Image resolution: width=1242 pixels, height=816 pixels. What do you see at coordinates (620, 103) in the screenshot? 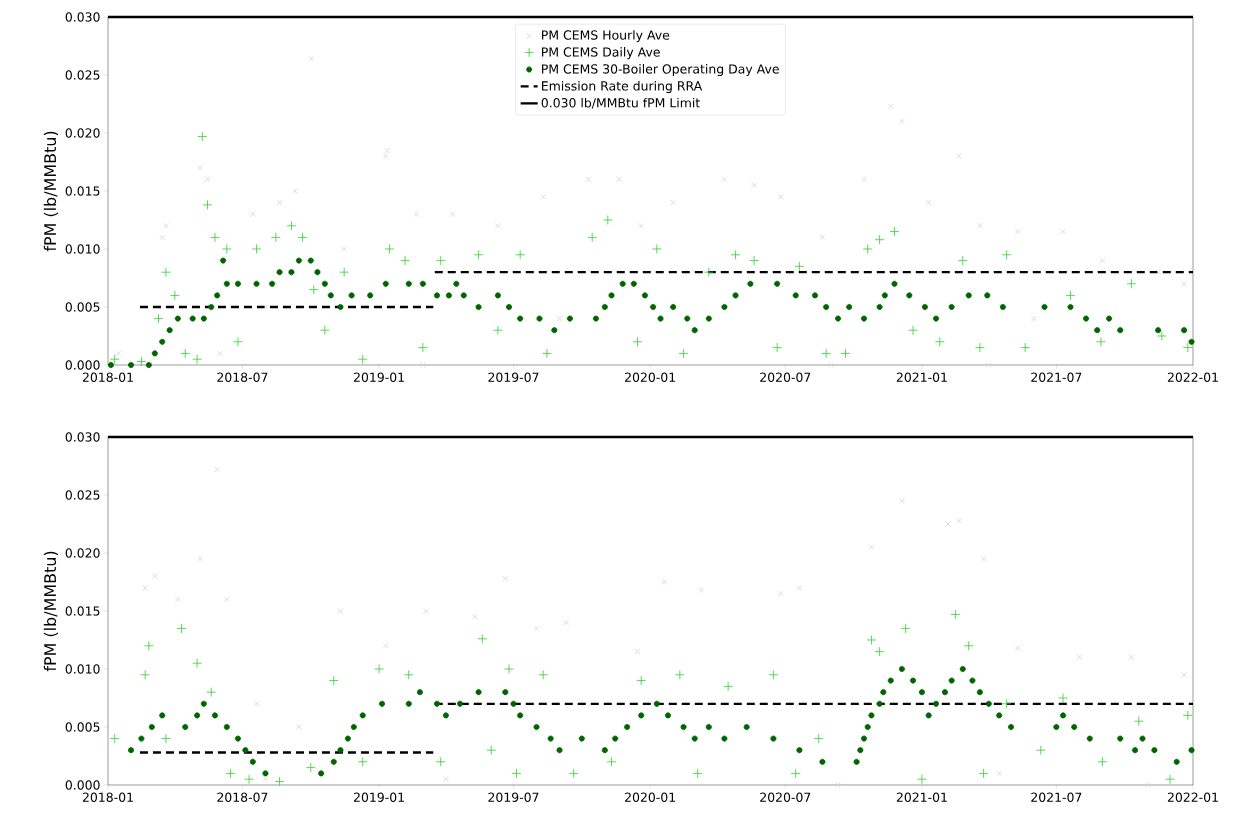
I see `legend-label: 0.030 lb/MMBtu fPM Limit` at bounding box center [620, 103].